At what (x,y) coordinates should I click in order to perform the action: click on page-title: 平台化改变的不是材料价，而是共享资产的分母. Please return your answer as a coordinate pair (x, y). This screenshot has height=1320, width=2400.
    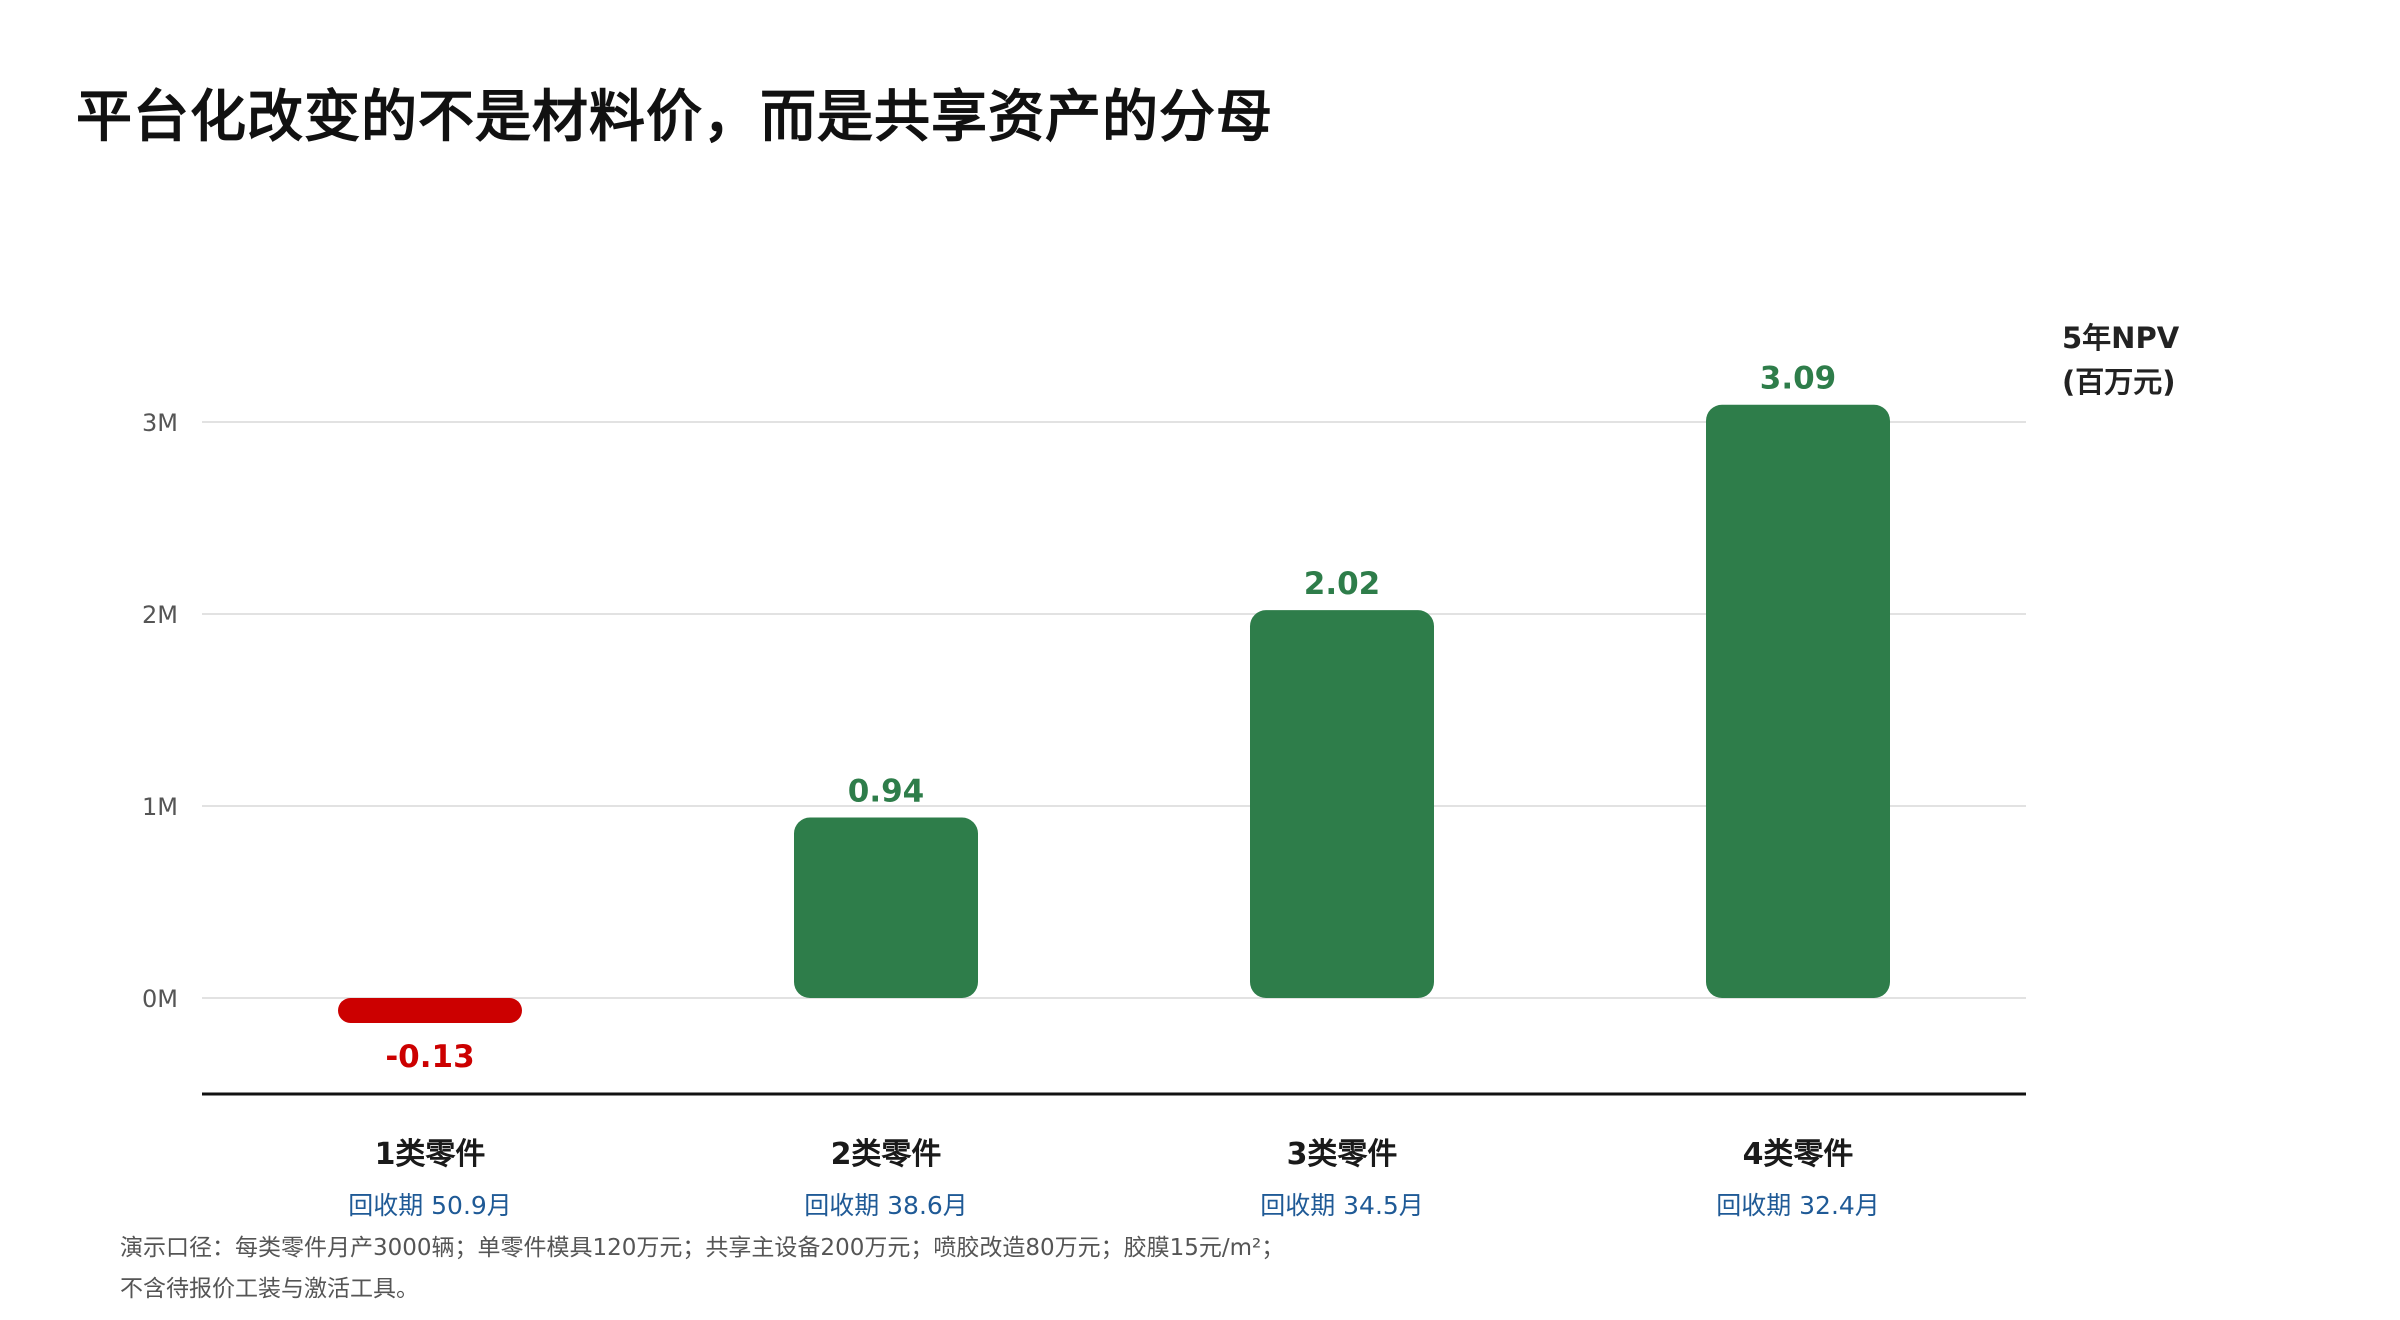
    Looking at the image, I should click on (674, 117).